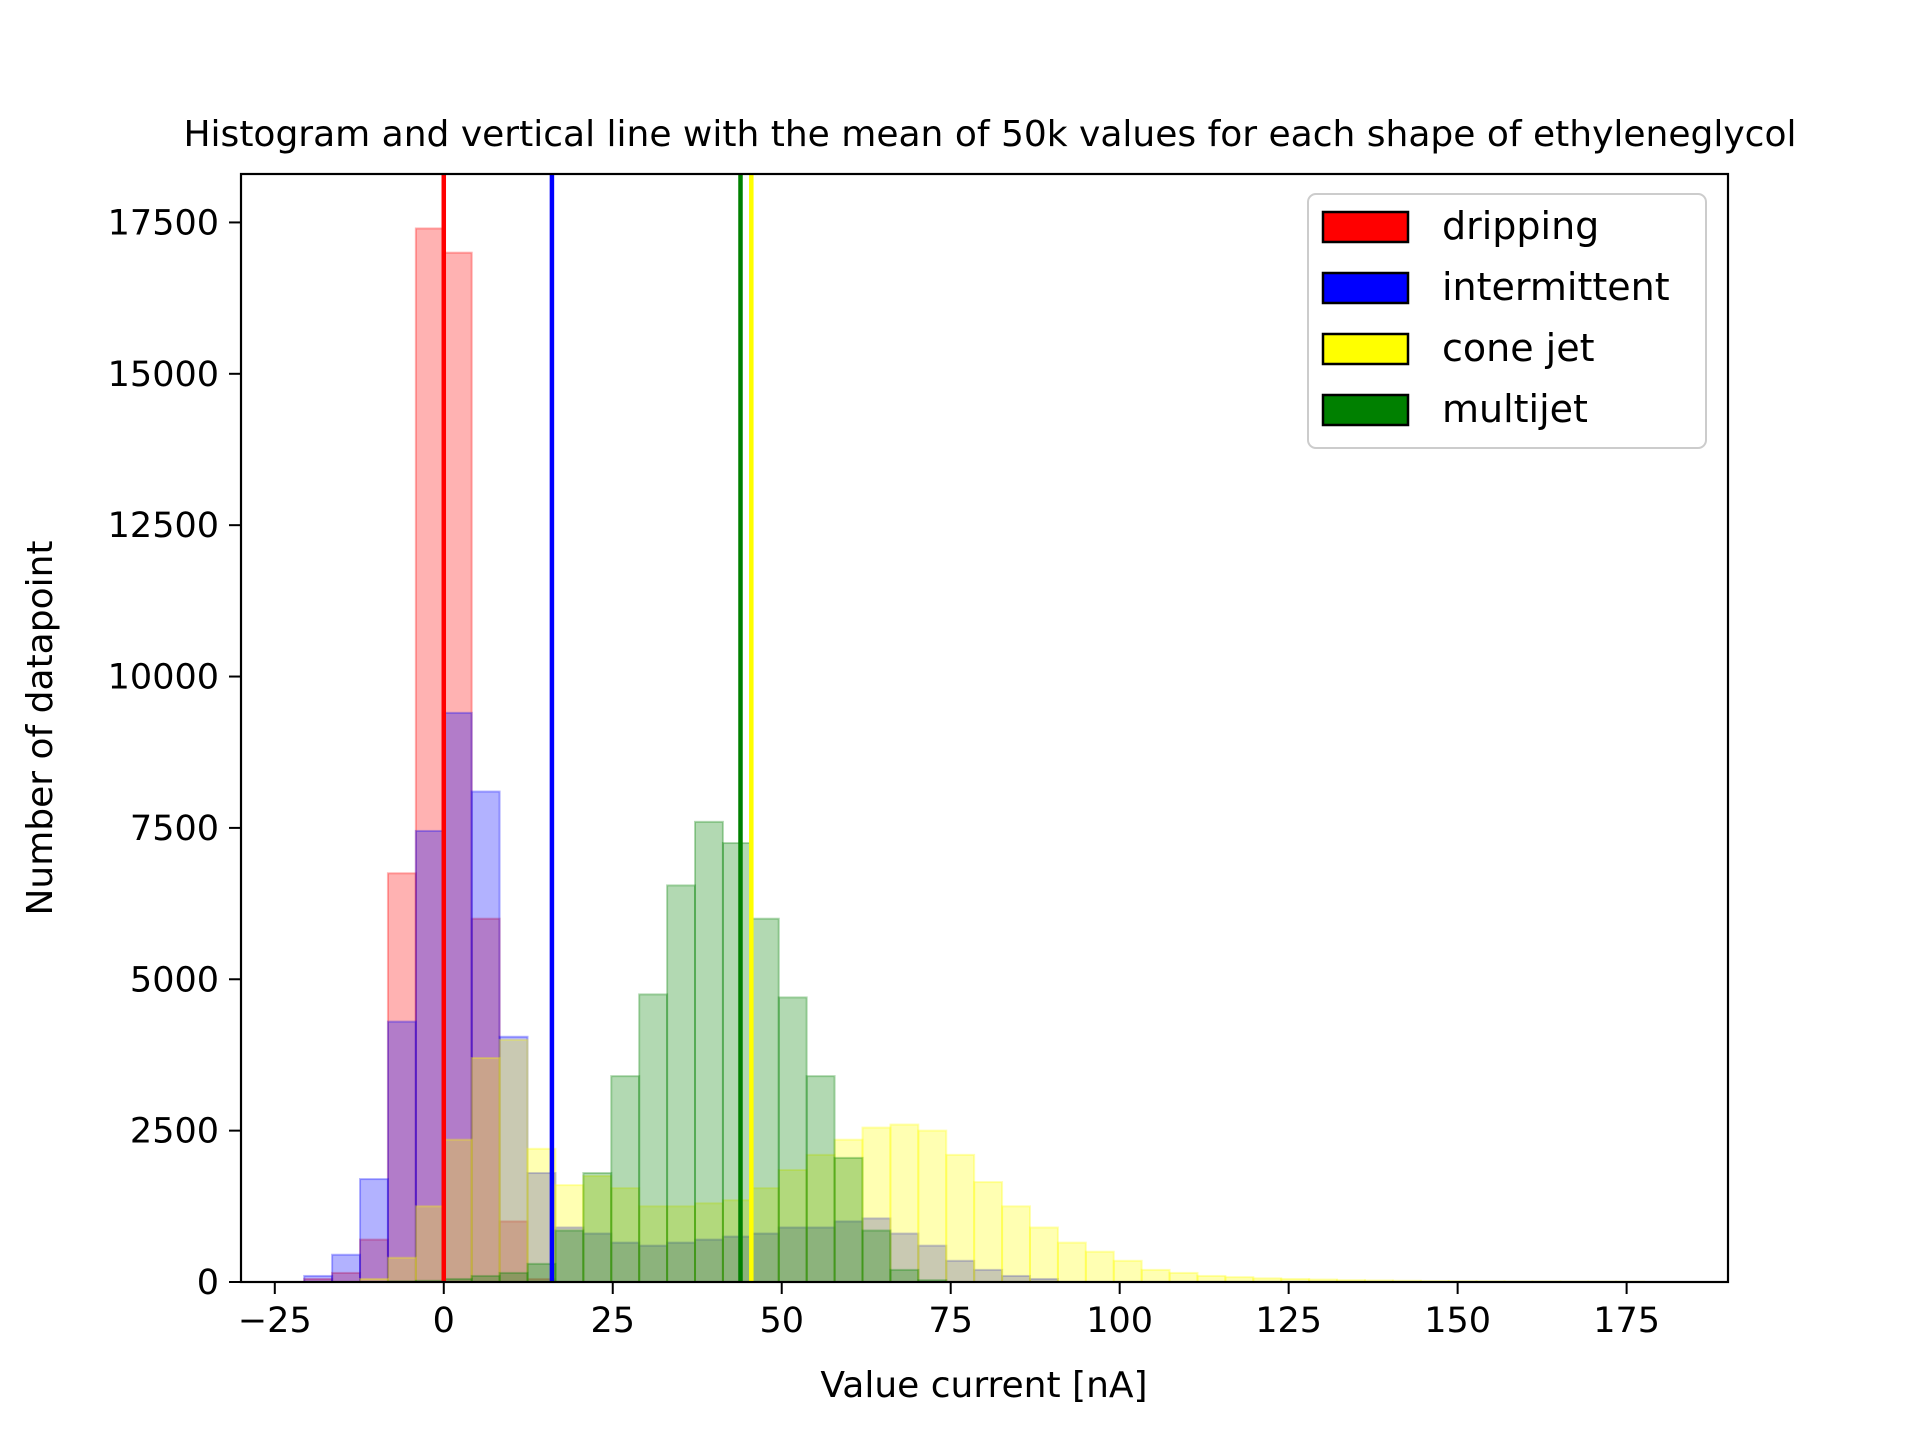  What do you see at coordinates (40, 727) in the screenshot?
I see `y-axis-label: Number of datapoint` at bounding box center [40, 727].